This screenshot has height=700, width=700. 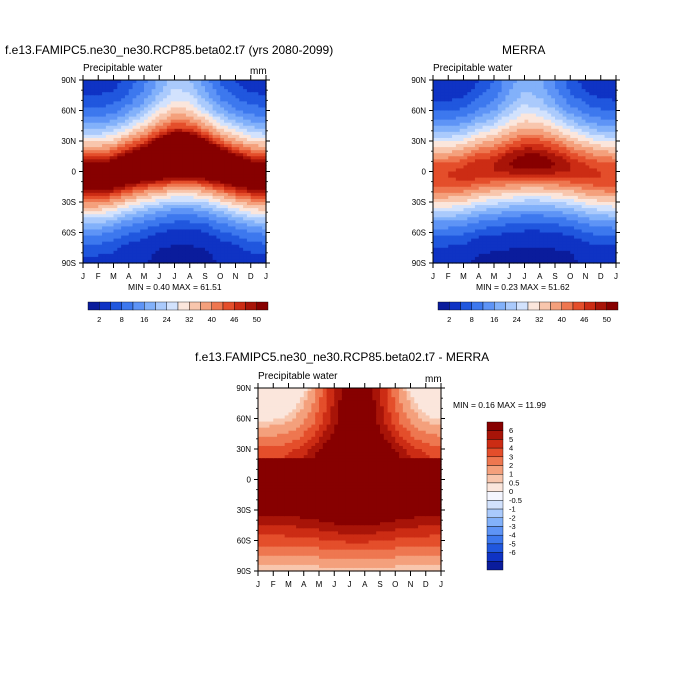 What do you see at coordinates (69, 233) in the screenshot?
I see `y-tick-label: 60S` at bounding box center [69, 233].